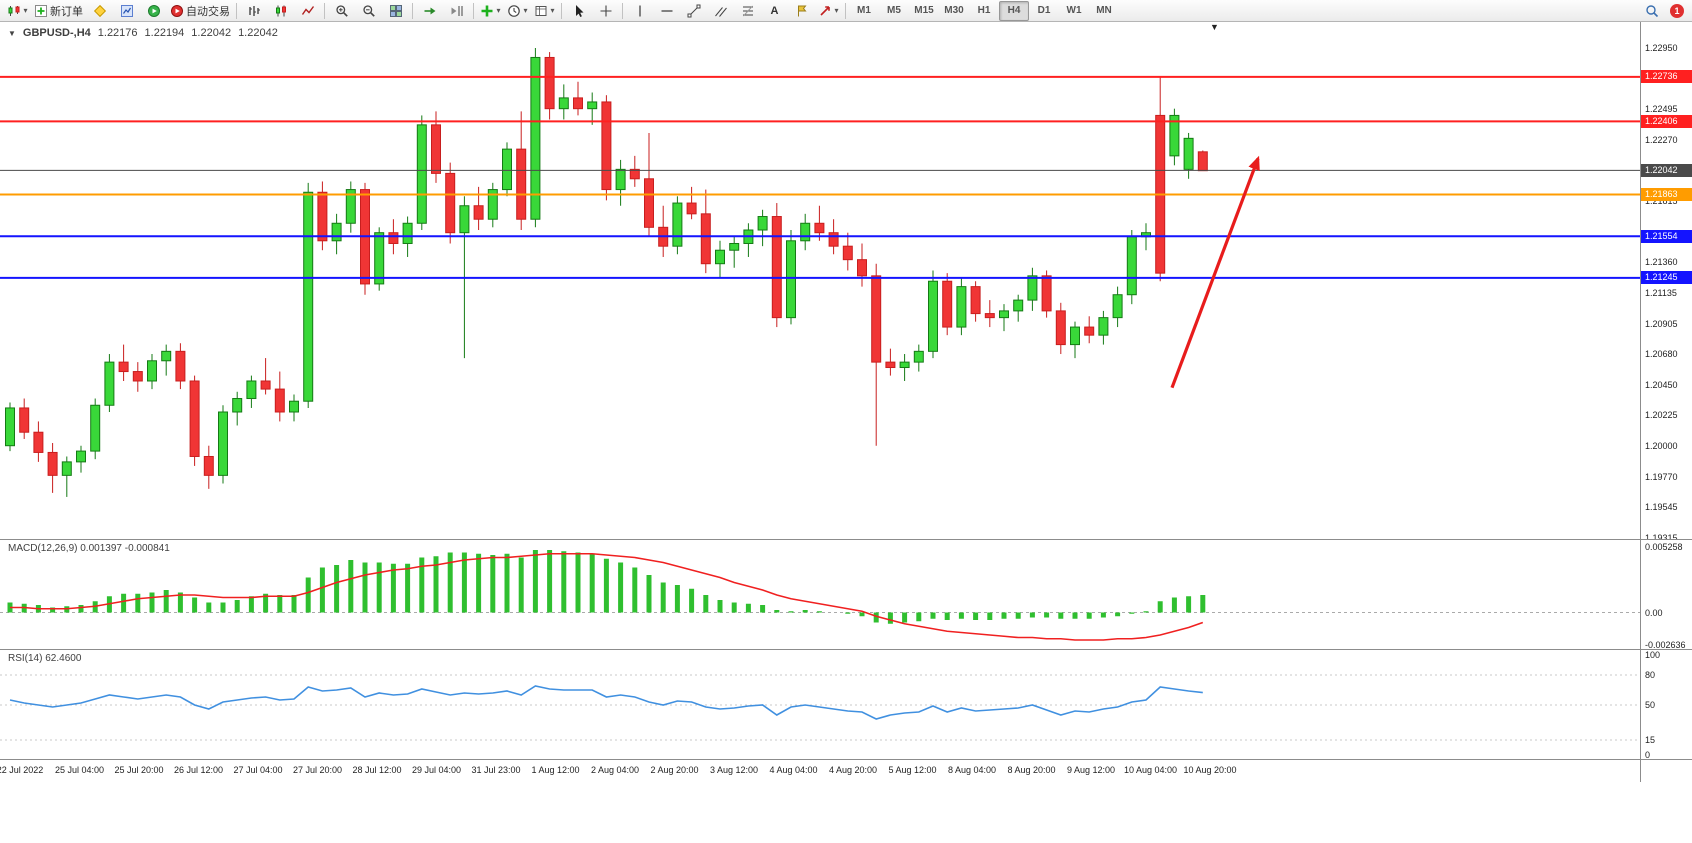 The image size is (1692, 843). What do you see at coordinates (954, 10) in the screenshot?
I see `timeframe-m30-button: M30` at bounding box center [954, 10].